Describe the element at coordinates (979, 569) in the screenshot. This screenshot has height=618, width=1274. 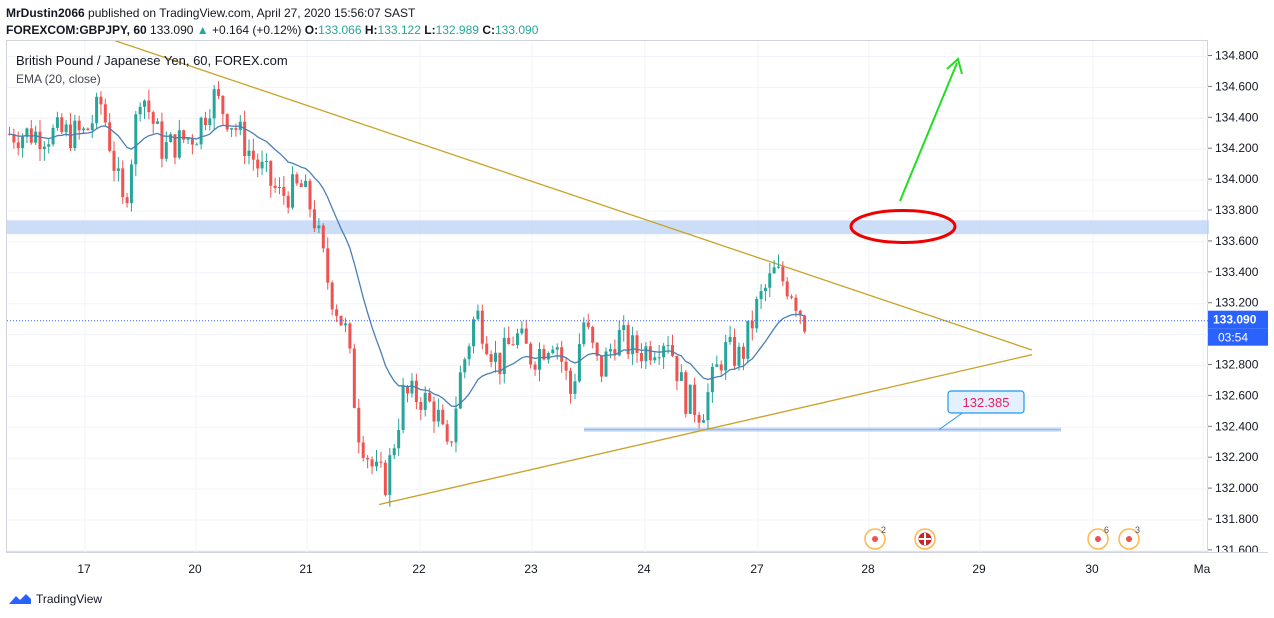
I see `time-tick-label: 29` at that location.